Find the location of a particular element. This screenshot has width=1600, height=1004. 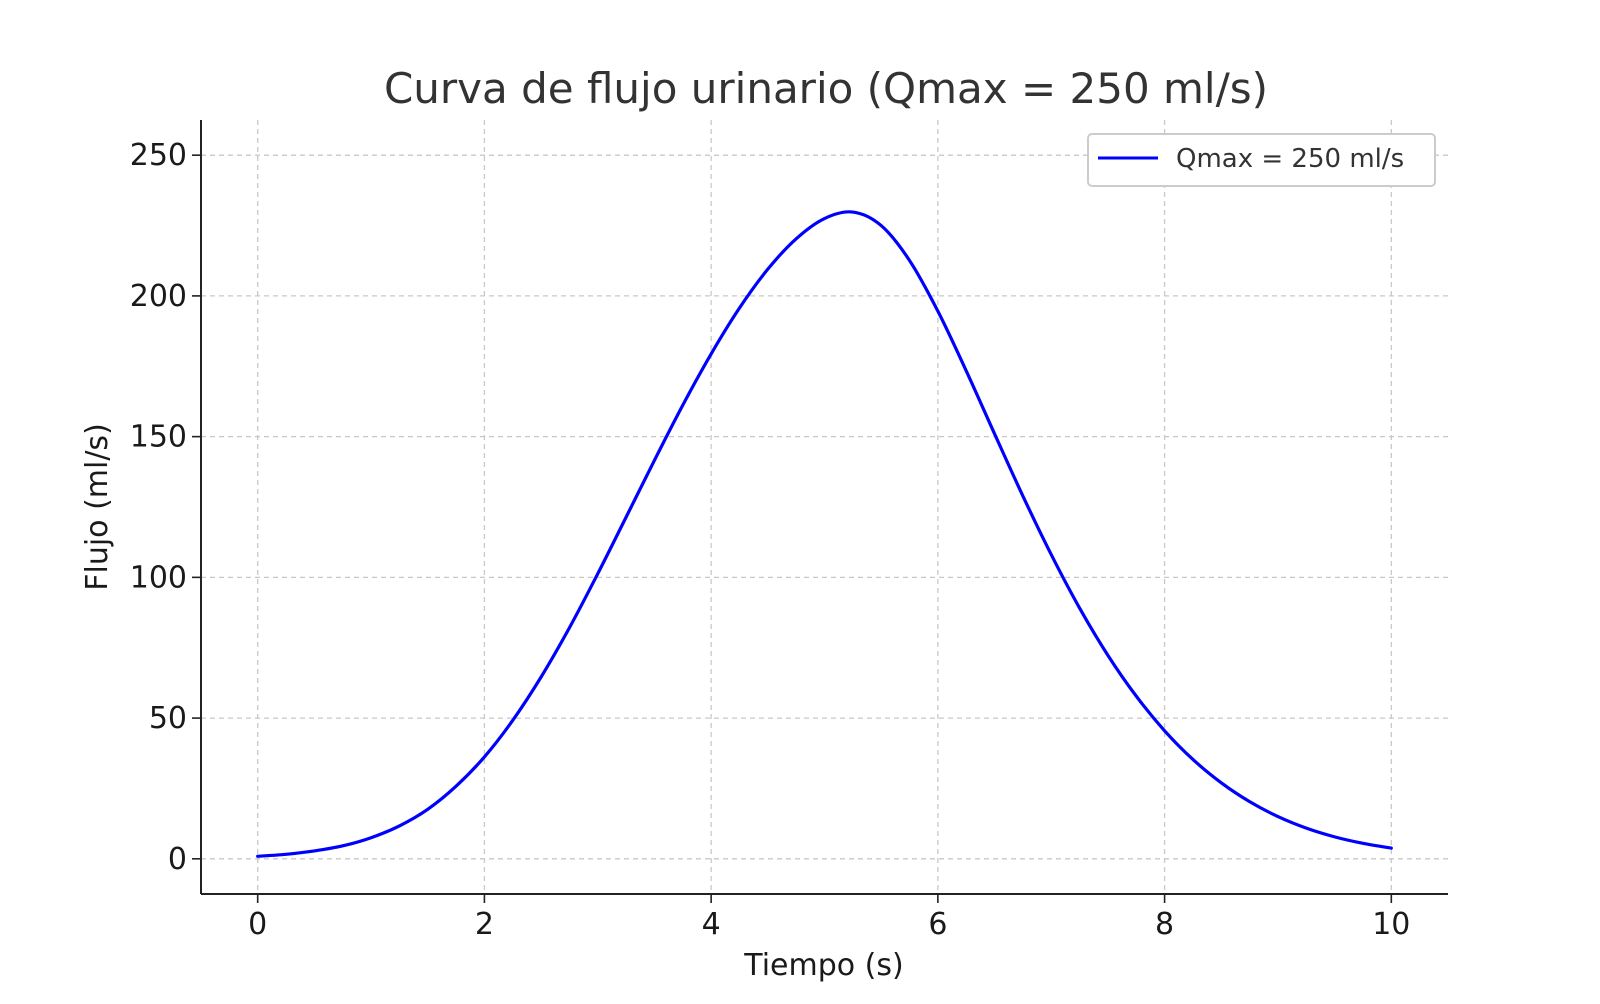

x-tick-label: 8 is located at coordinates (1164, 924).